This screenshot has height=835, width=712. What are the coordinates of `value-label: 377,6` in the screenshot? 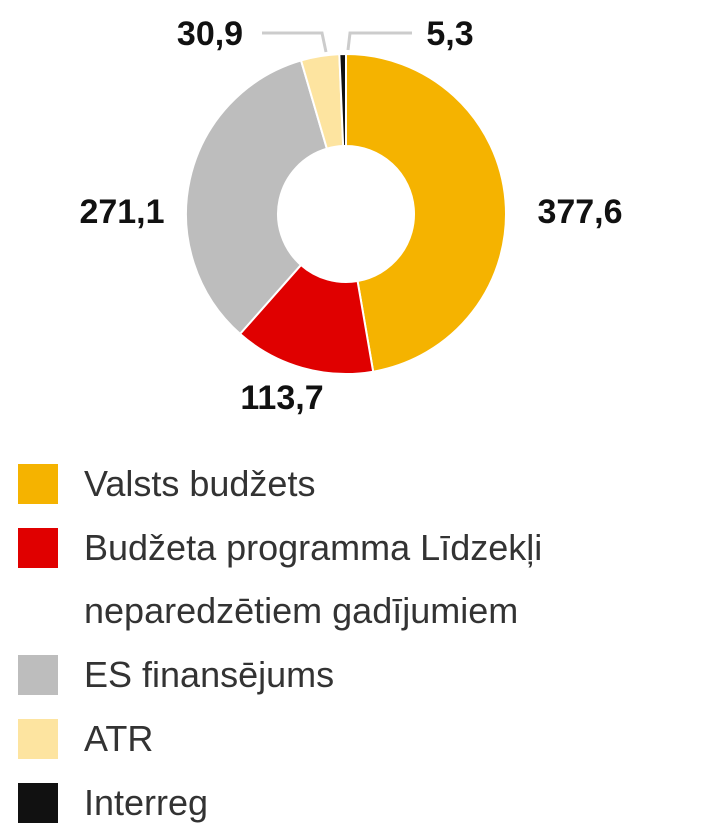 It's located at (579, 212).